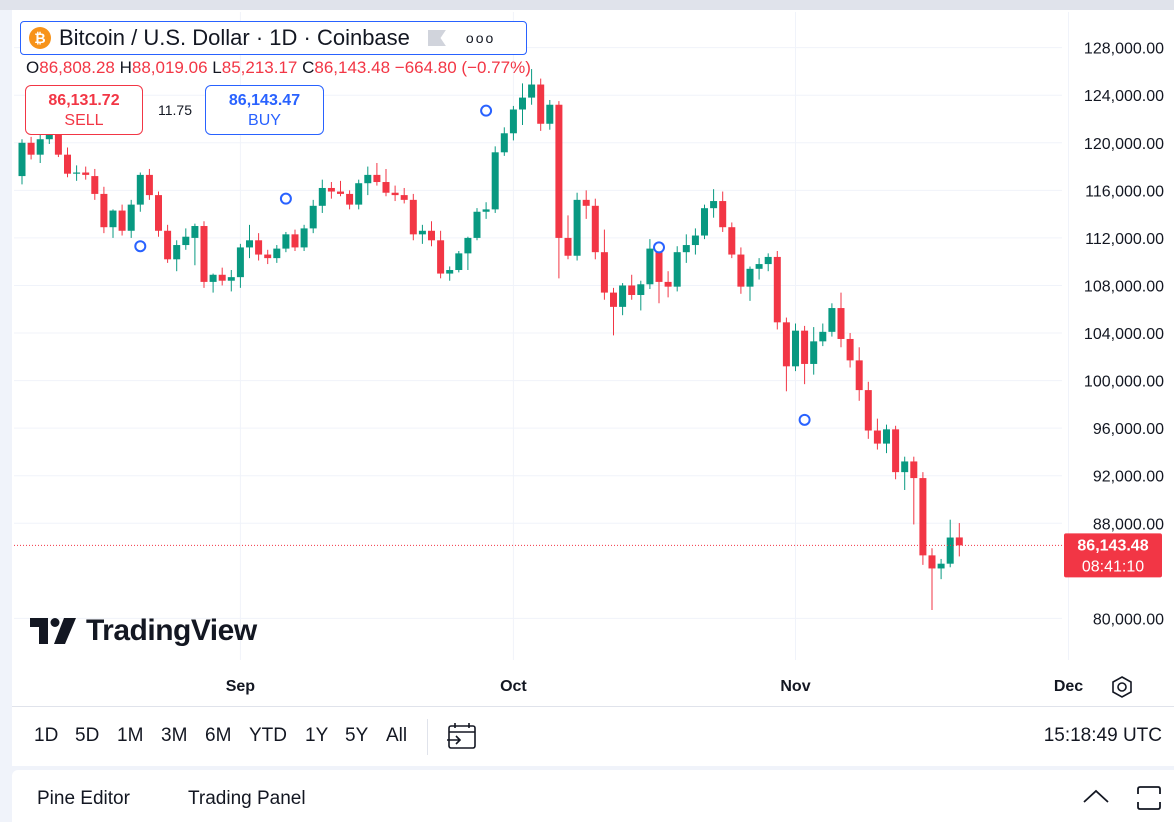 The height and width of the screenshot is (822, 1174). Describe the element at coordinates (84, 100) in the screenshot. I see `sell-price: 86,131.72` at that location.